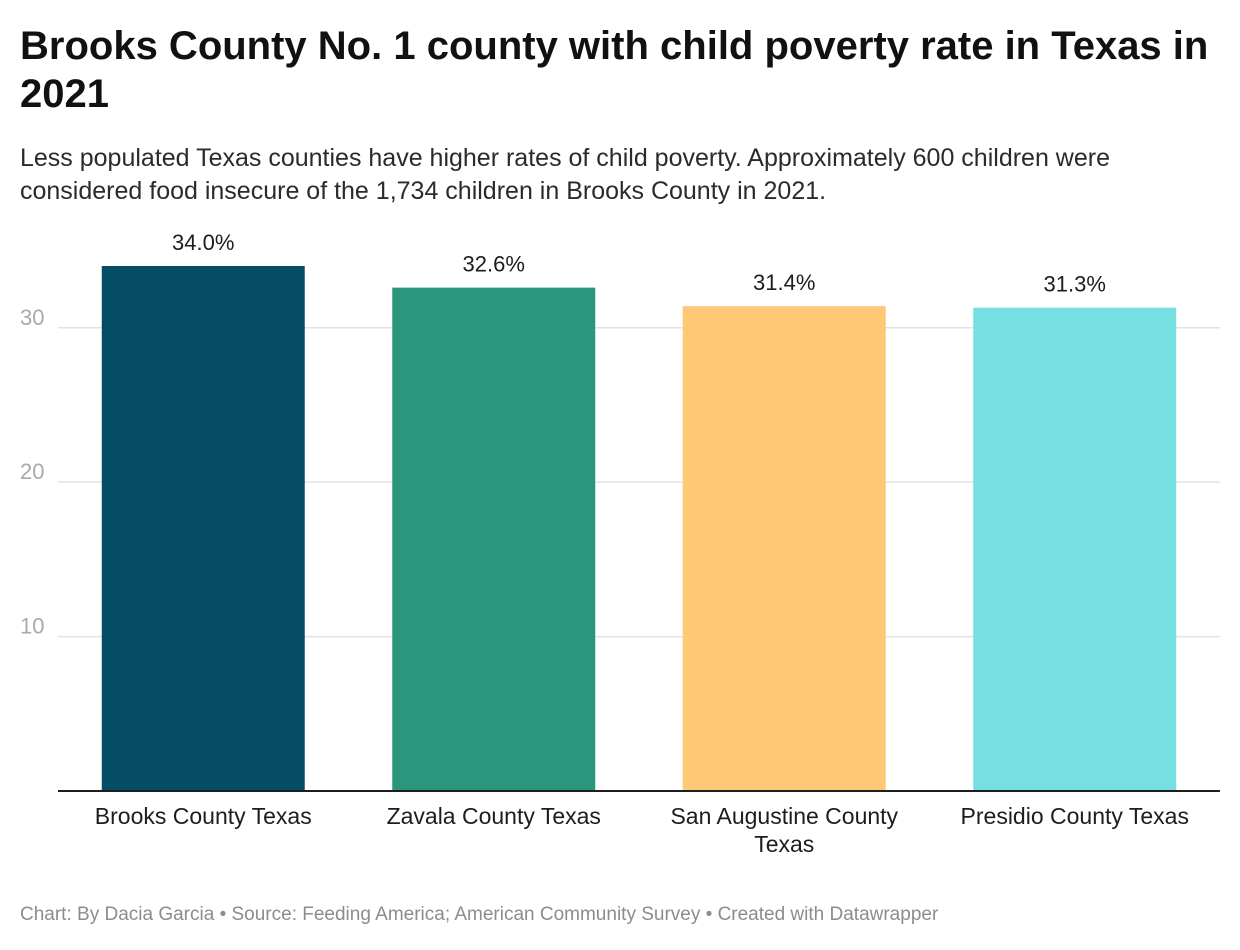  I want to click on y-tick-label: 10, so click(32, 626).